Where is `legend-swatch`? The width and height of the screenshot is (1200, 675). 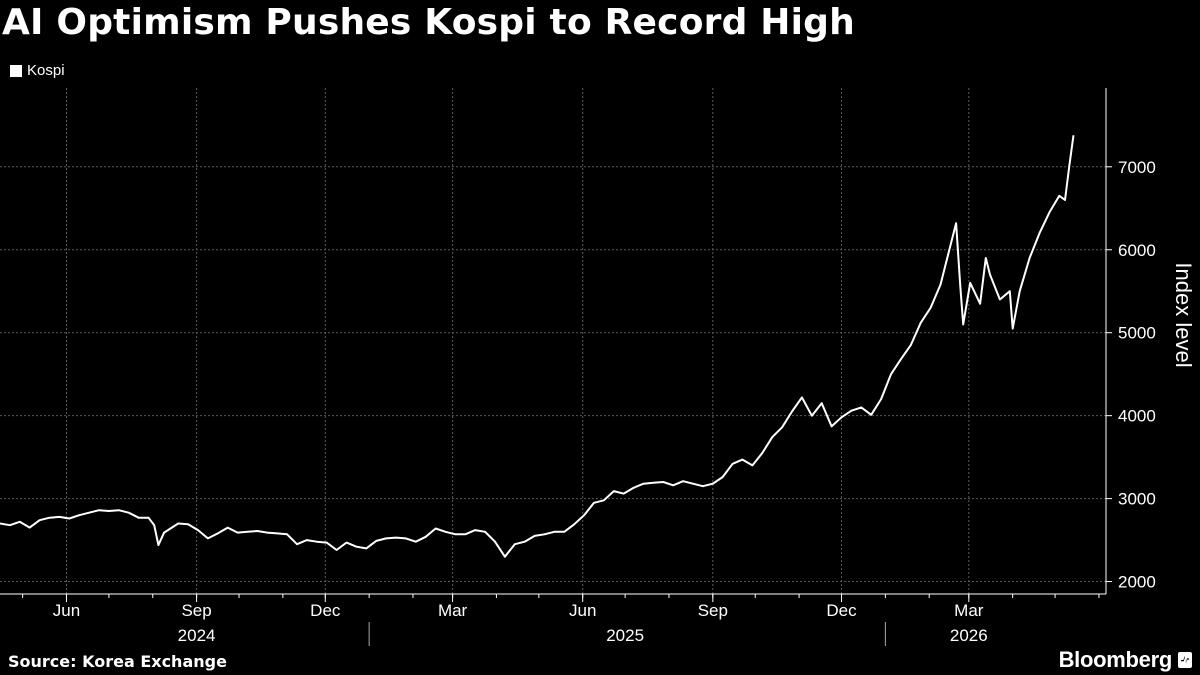
legend-swatch is located at coordinates (16, 70).